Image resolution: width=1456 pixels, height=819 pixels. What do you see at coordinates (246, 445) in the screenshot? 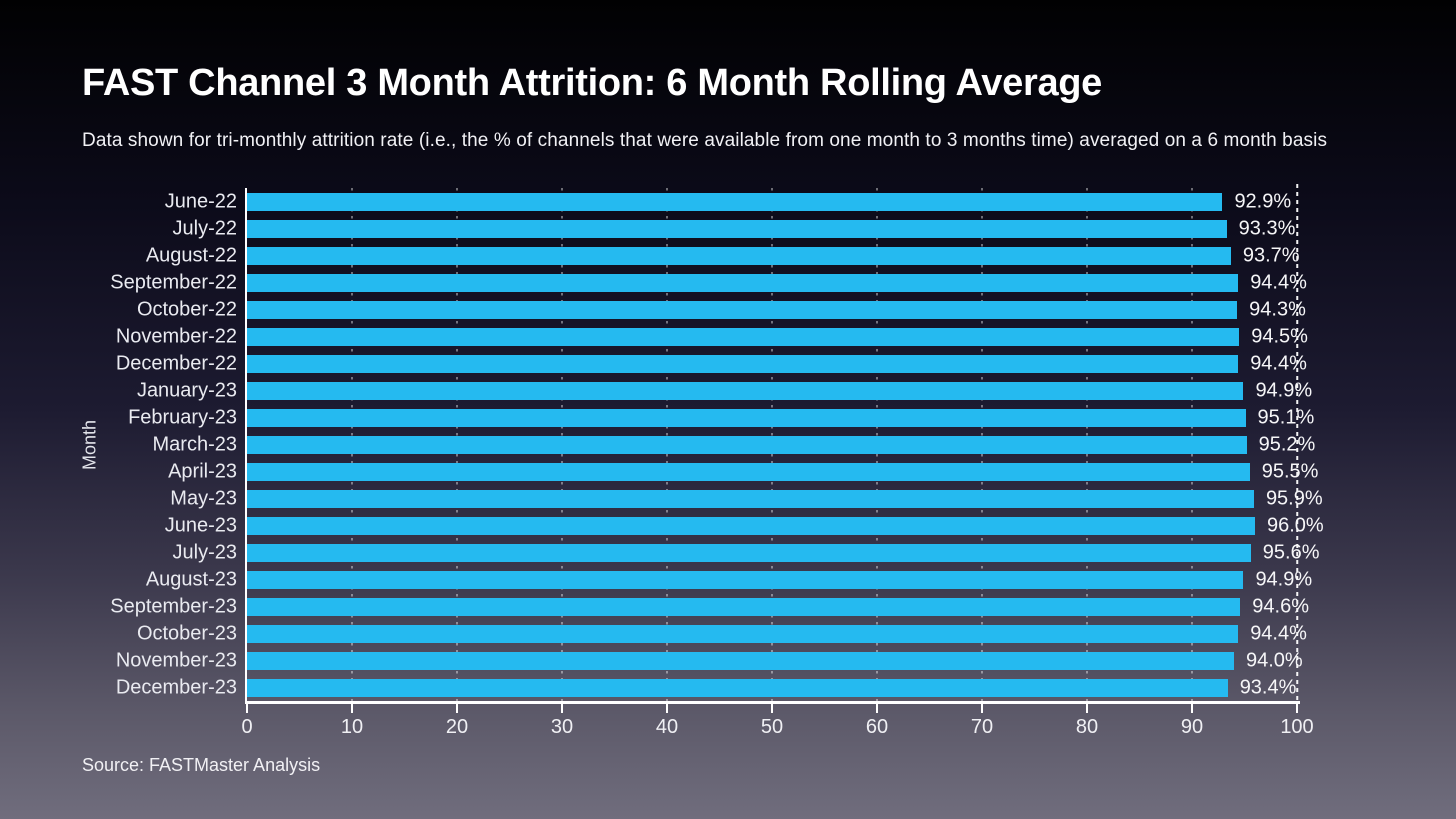
I see `y-axis-line` at bounding box center [246, 445].